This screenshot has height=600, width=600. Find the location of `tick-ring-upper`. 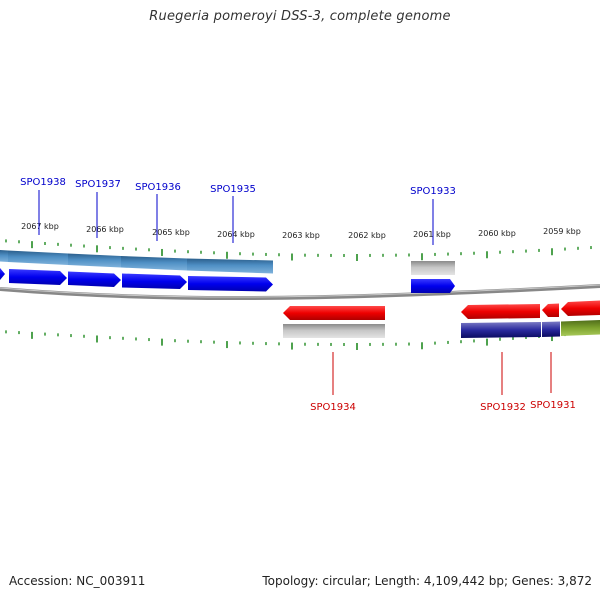

tick-ring-upper is located at coordinates (298, 250).